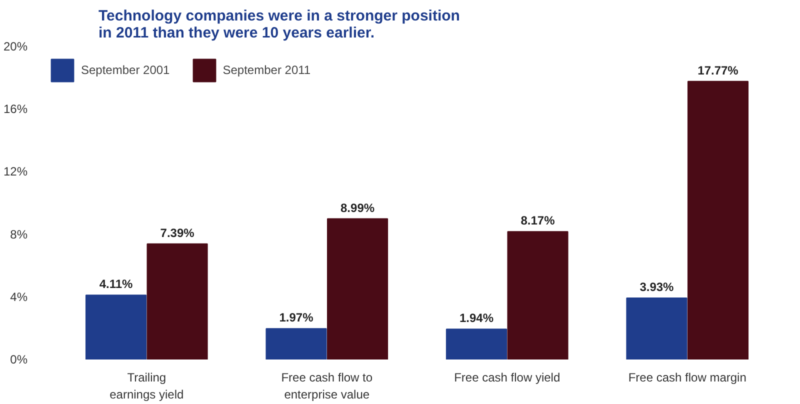 This screenshot has width=800, height=404. Describe the element at coordinates (125, 70) in the screenshot. I see `legend-label: September 2001` at that location.